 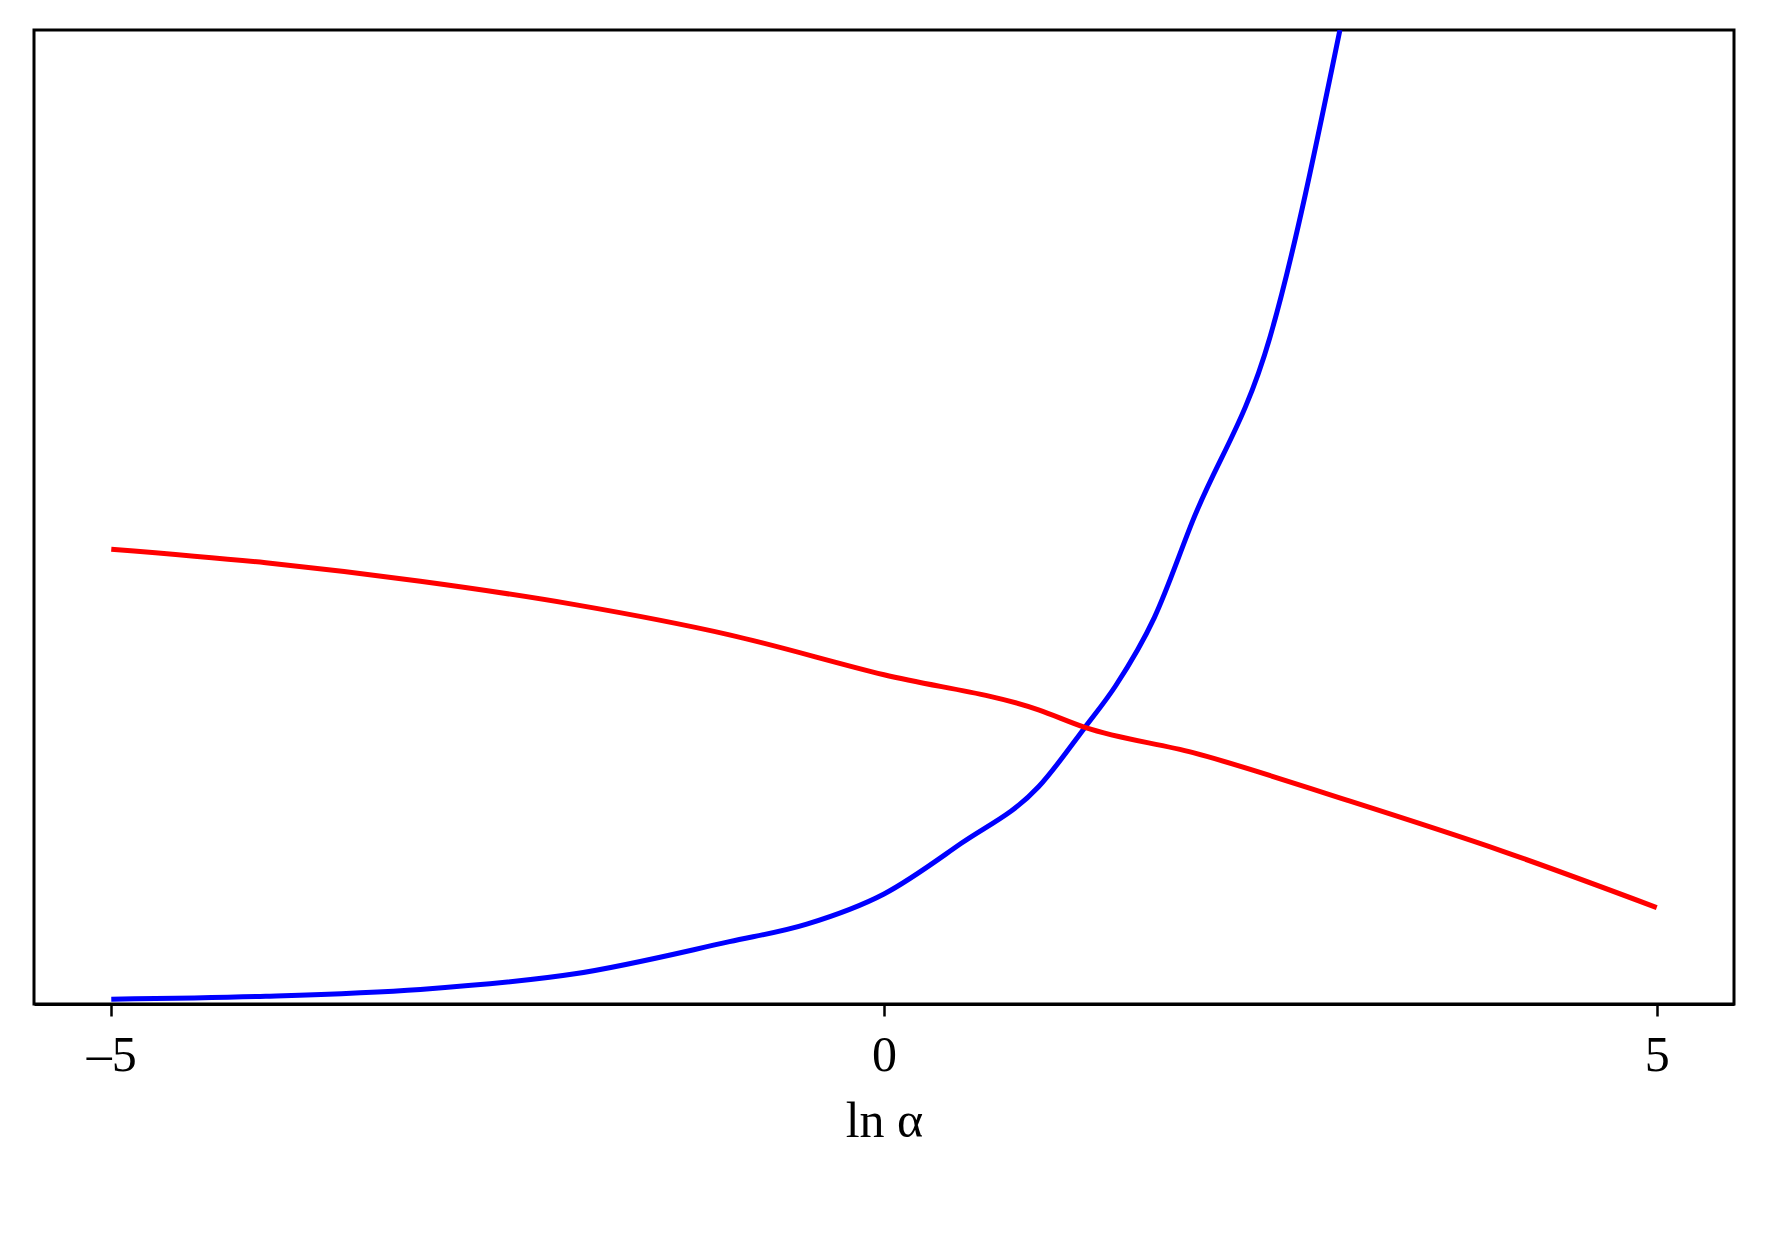 I want to click on x-axis-title: ln α, so click(x=884, y=1119).